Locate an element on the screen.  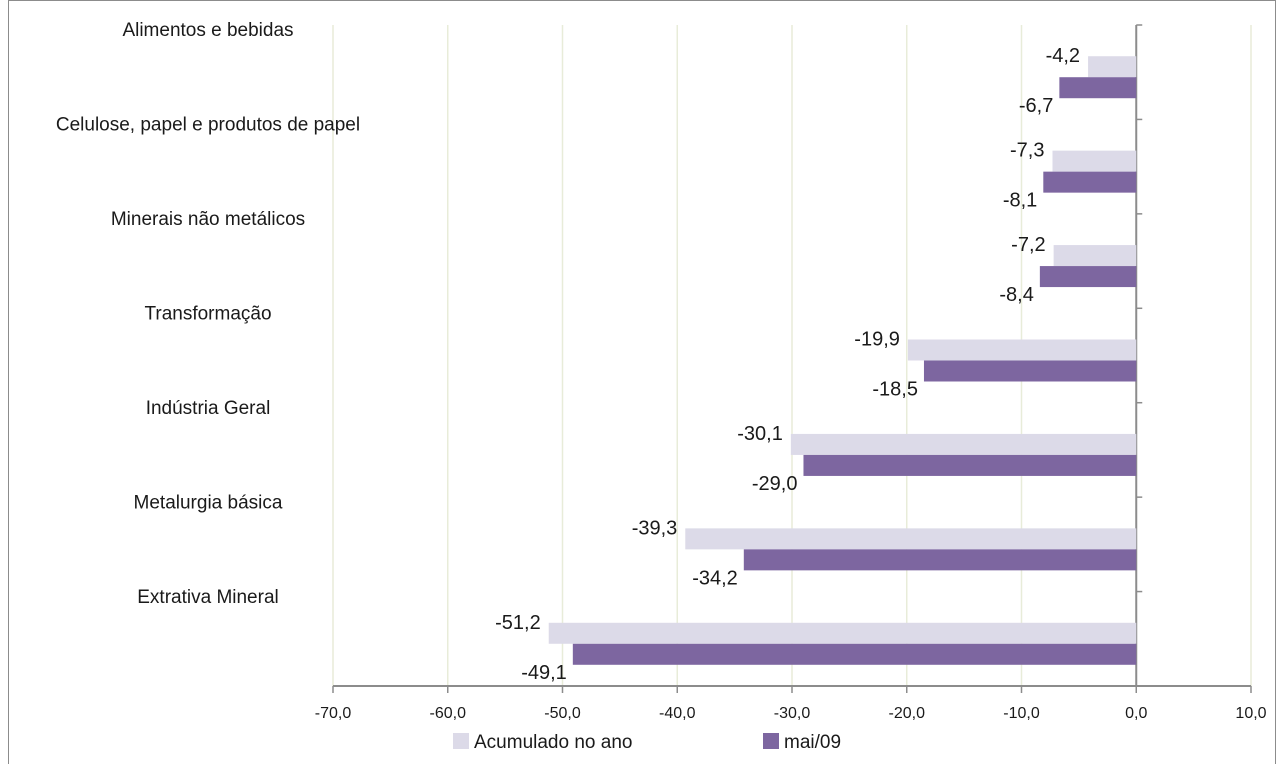
legend-label-mai09: mai/09 is located at coordinates (812, 742).